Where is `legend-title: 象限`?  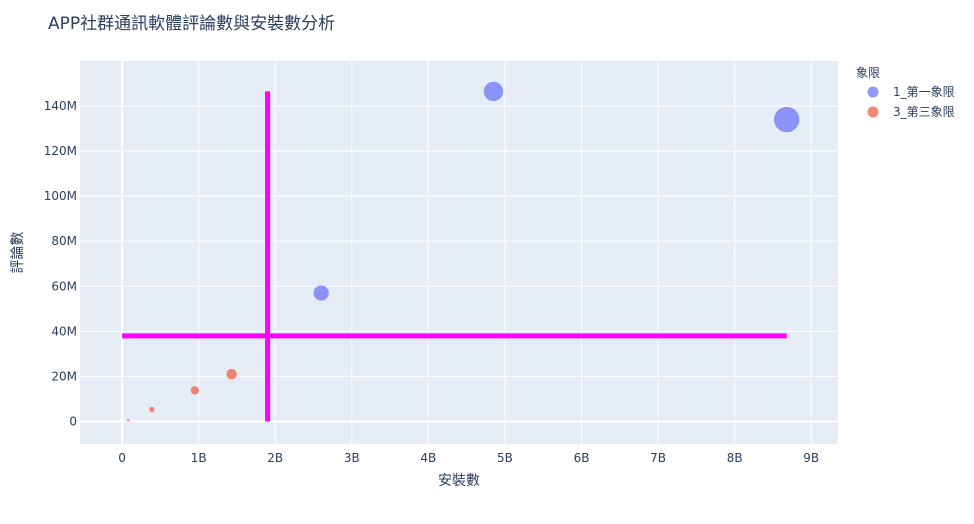
legend-title: 象限 is located at coordinates (868, 73).